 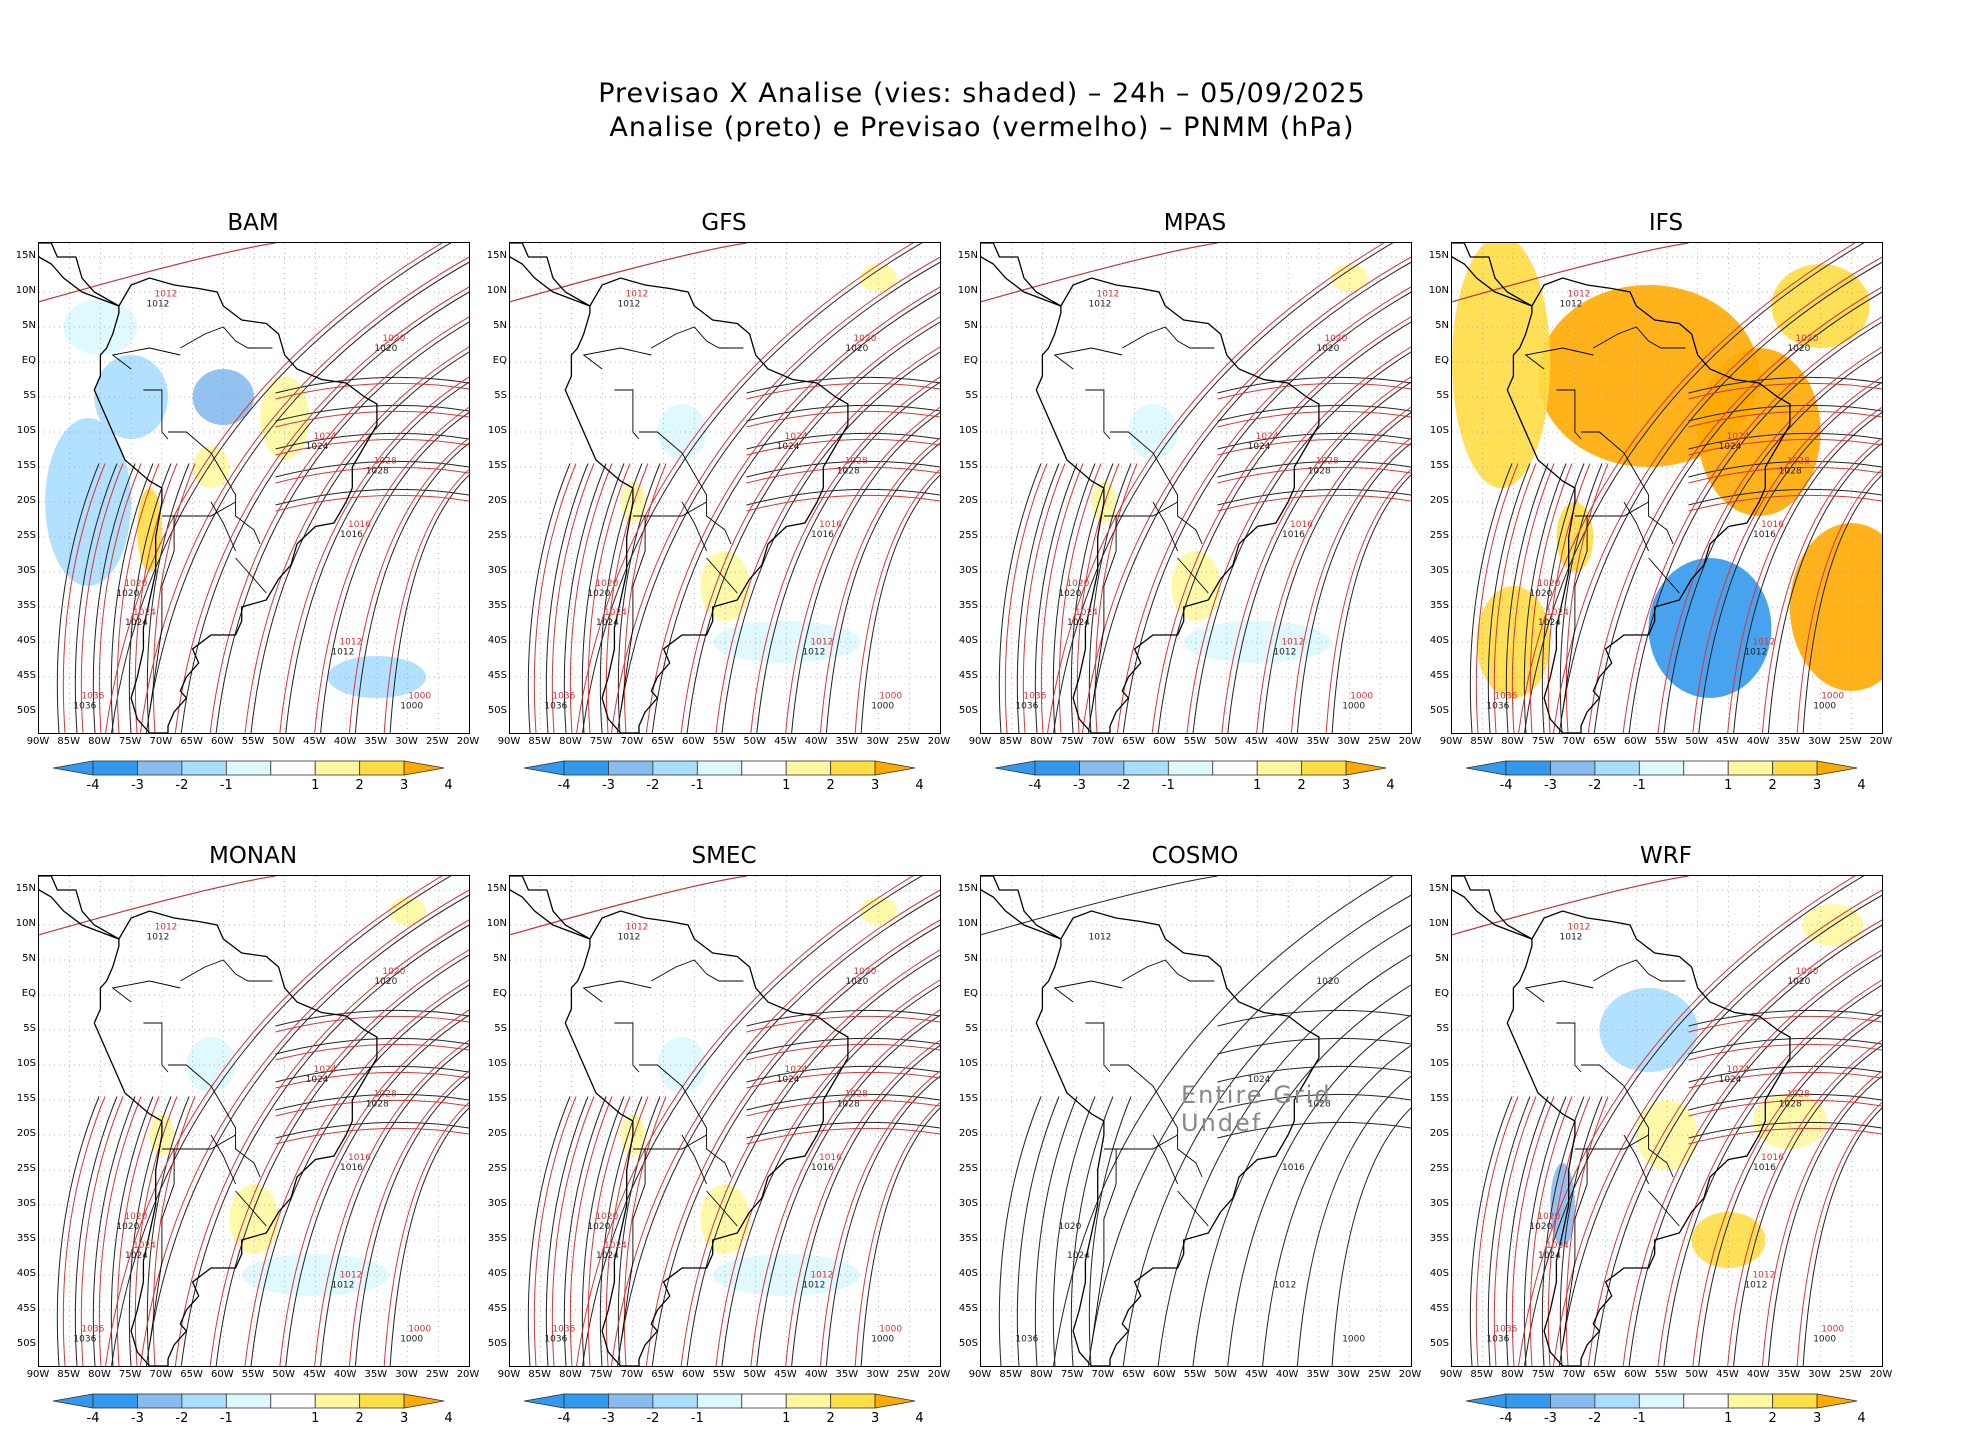 What do you see at coordinates (968, 1168) in the screenshot?
I see `lat-label: 25S` at bounding box center [968, 1168].